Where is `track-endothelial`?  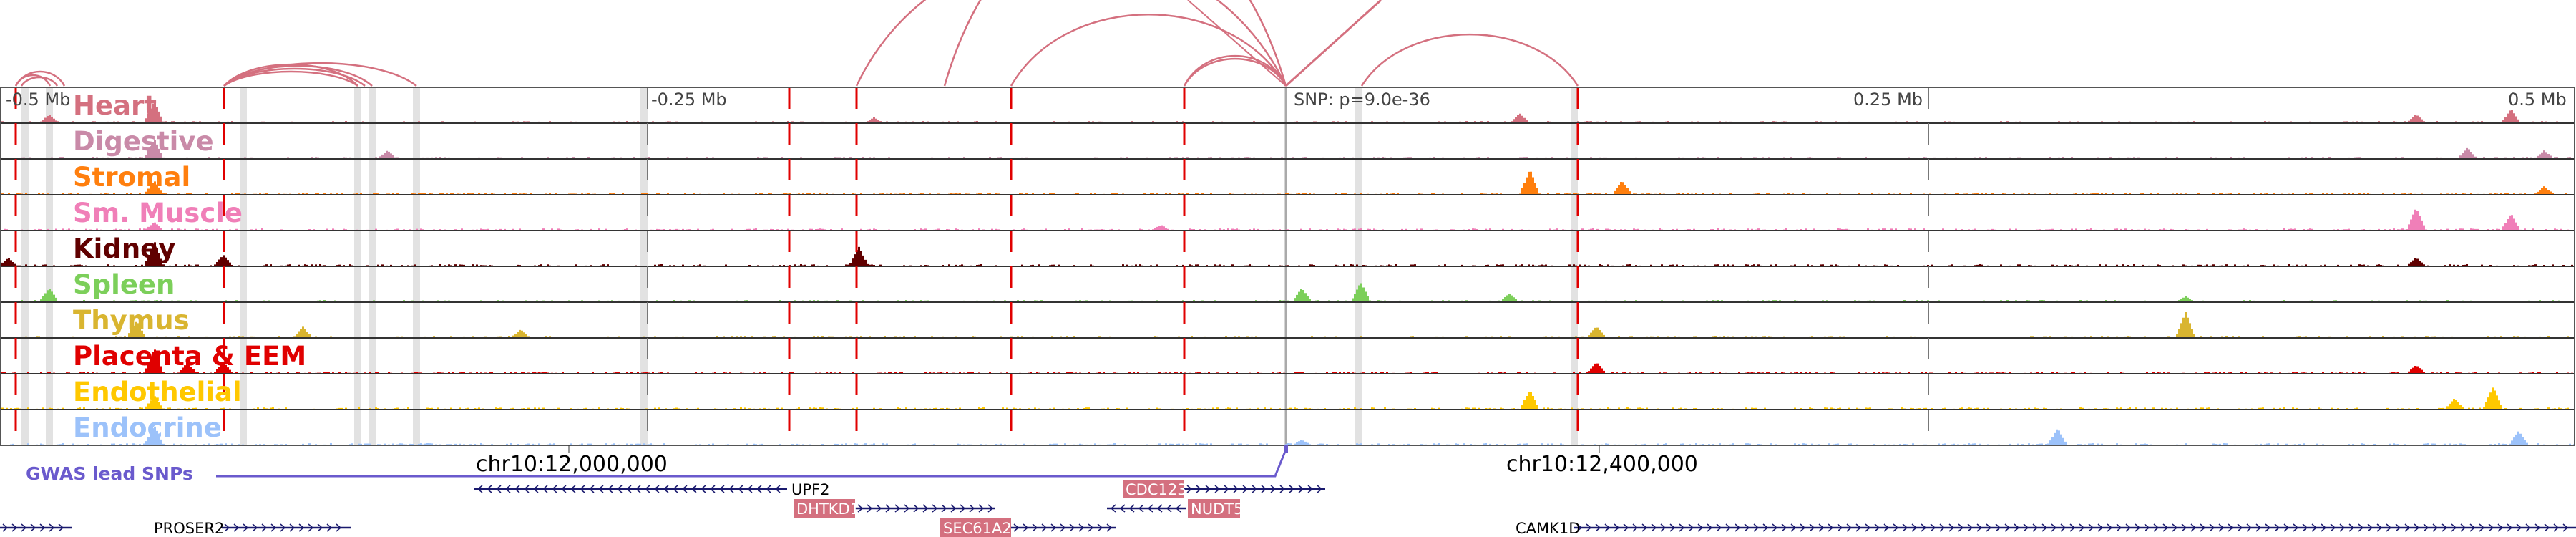 track-endothelial is located at coordinates (1288, 398).